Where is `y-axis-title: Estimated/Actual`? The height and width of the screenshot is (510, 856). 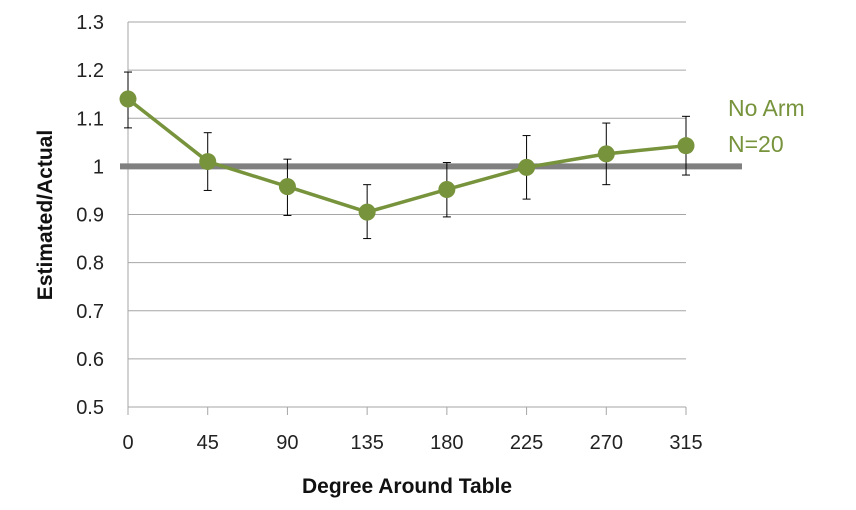 y-axis-title: Estimated/Actual is located at coordinates (45, 215).